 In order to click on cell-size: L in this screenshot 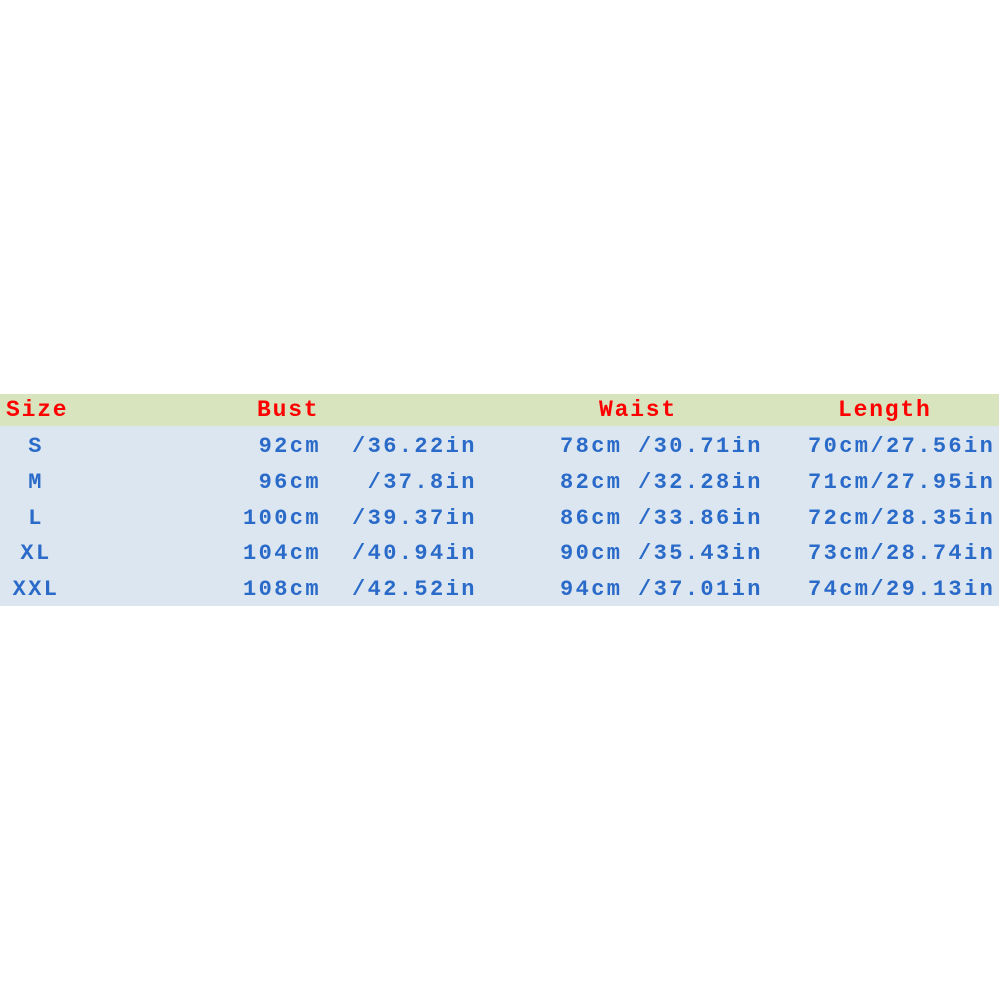, I will do `click(36, 518)`.